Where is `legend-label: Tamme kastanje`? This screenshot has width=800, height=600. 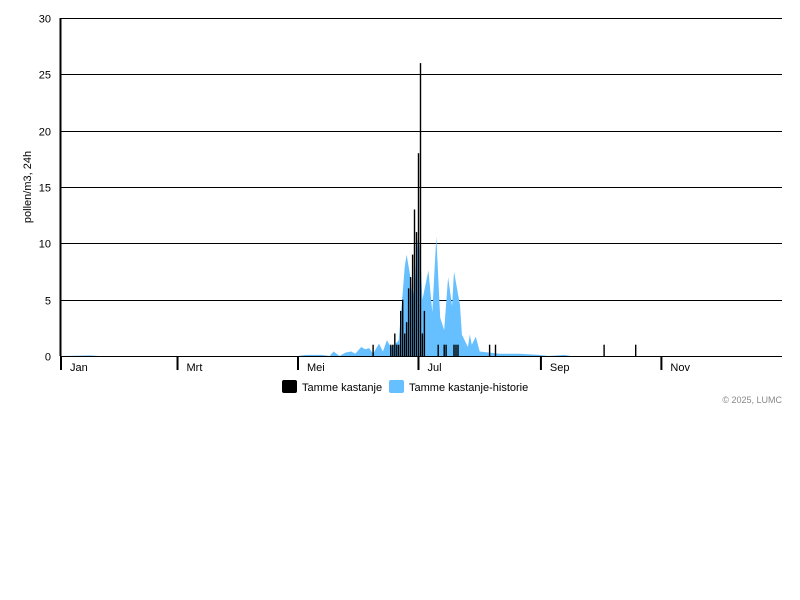
legend-label: Tamme kastanje is located at coordinates (342, 388).